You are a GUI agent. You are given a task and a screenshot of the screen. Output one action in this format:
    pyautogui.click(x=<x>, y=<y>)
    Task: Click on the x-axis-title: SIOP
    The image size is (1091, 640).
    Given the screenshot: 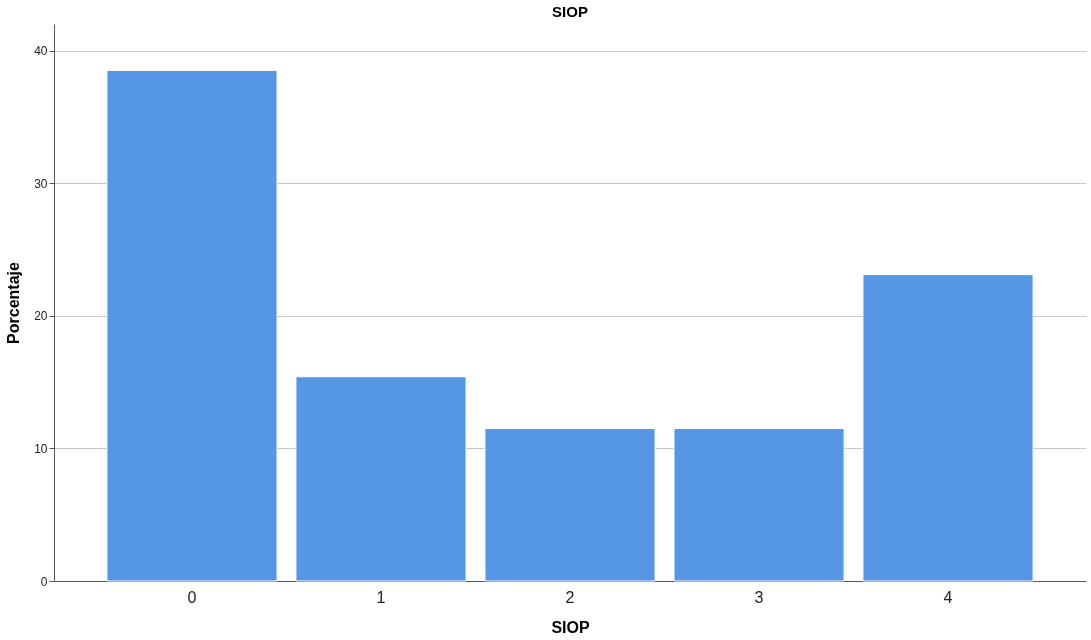 What is the action you would take?
    pyautogui.click(x=570, y=627)
    